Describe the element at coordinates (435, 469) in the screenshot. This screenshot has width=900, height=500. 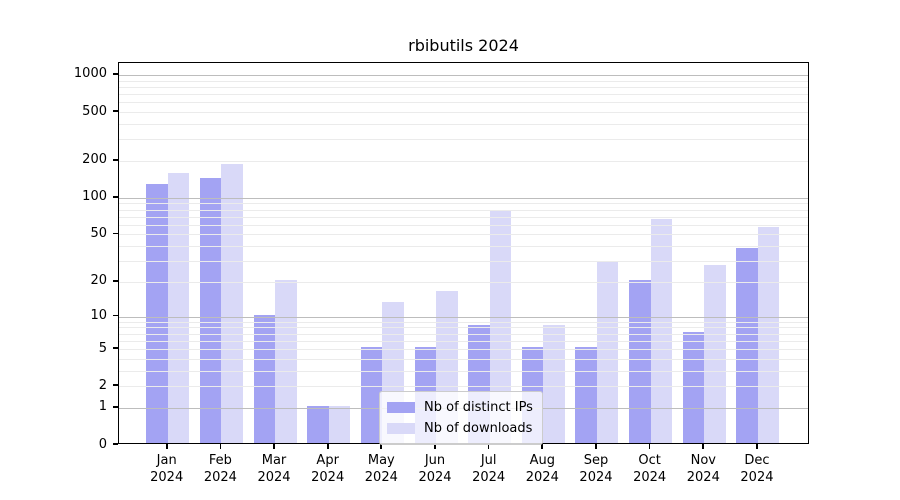
I see `x-tick-label: Jun 2024` at that location.